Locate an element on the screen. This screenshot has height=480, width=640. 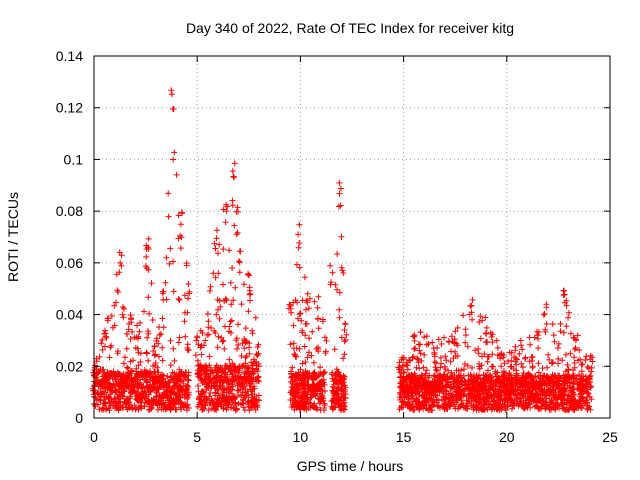
y-tick-label: 0.04 is located at coordinates (69, 315).